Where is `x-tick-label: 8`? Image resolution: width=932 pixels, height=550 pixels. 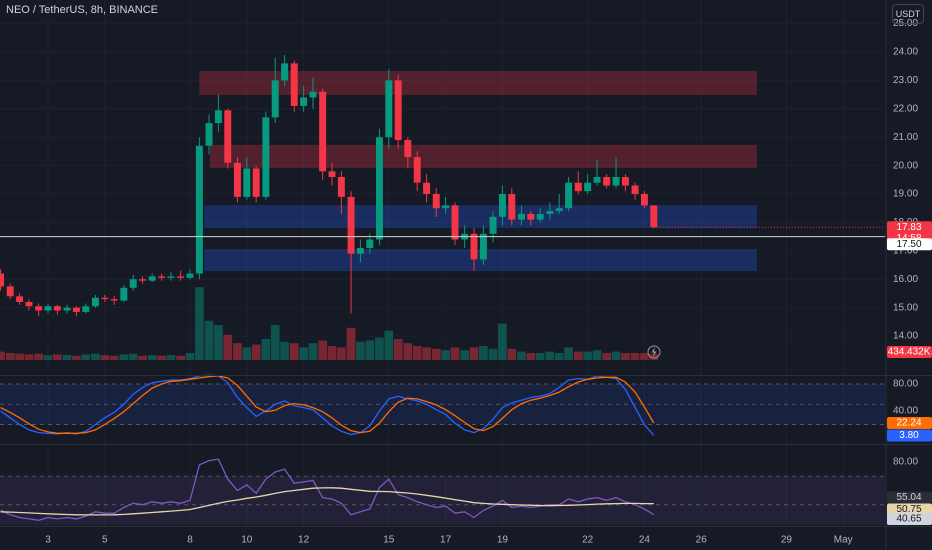
x-tick-label: 8 is located at coordinates (190, 540).